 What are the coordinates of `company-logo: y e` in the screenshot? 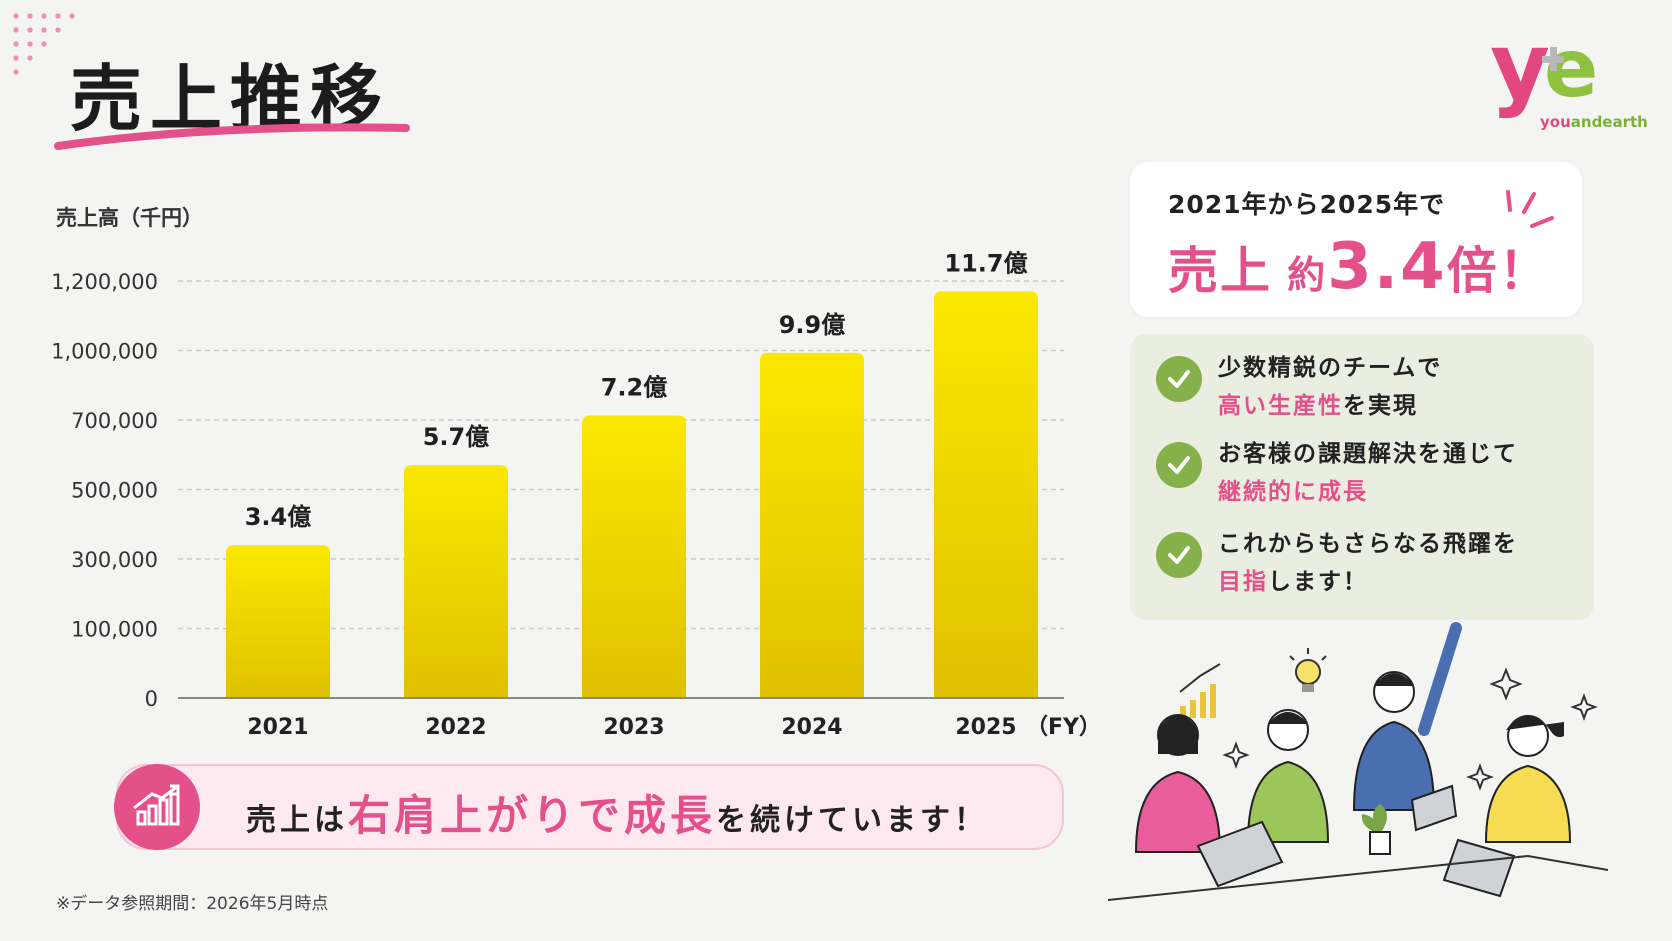 It's located at (1544, 70).